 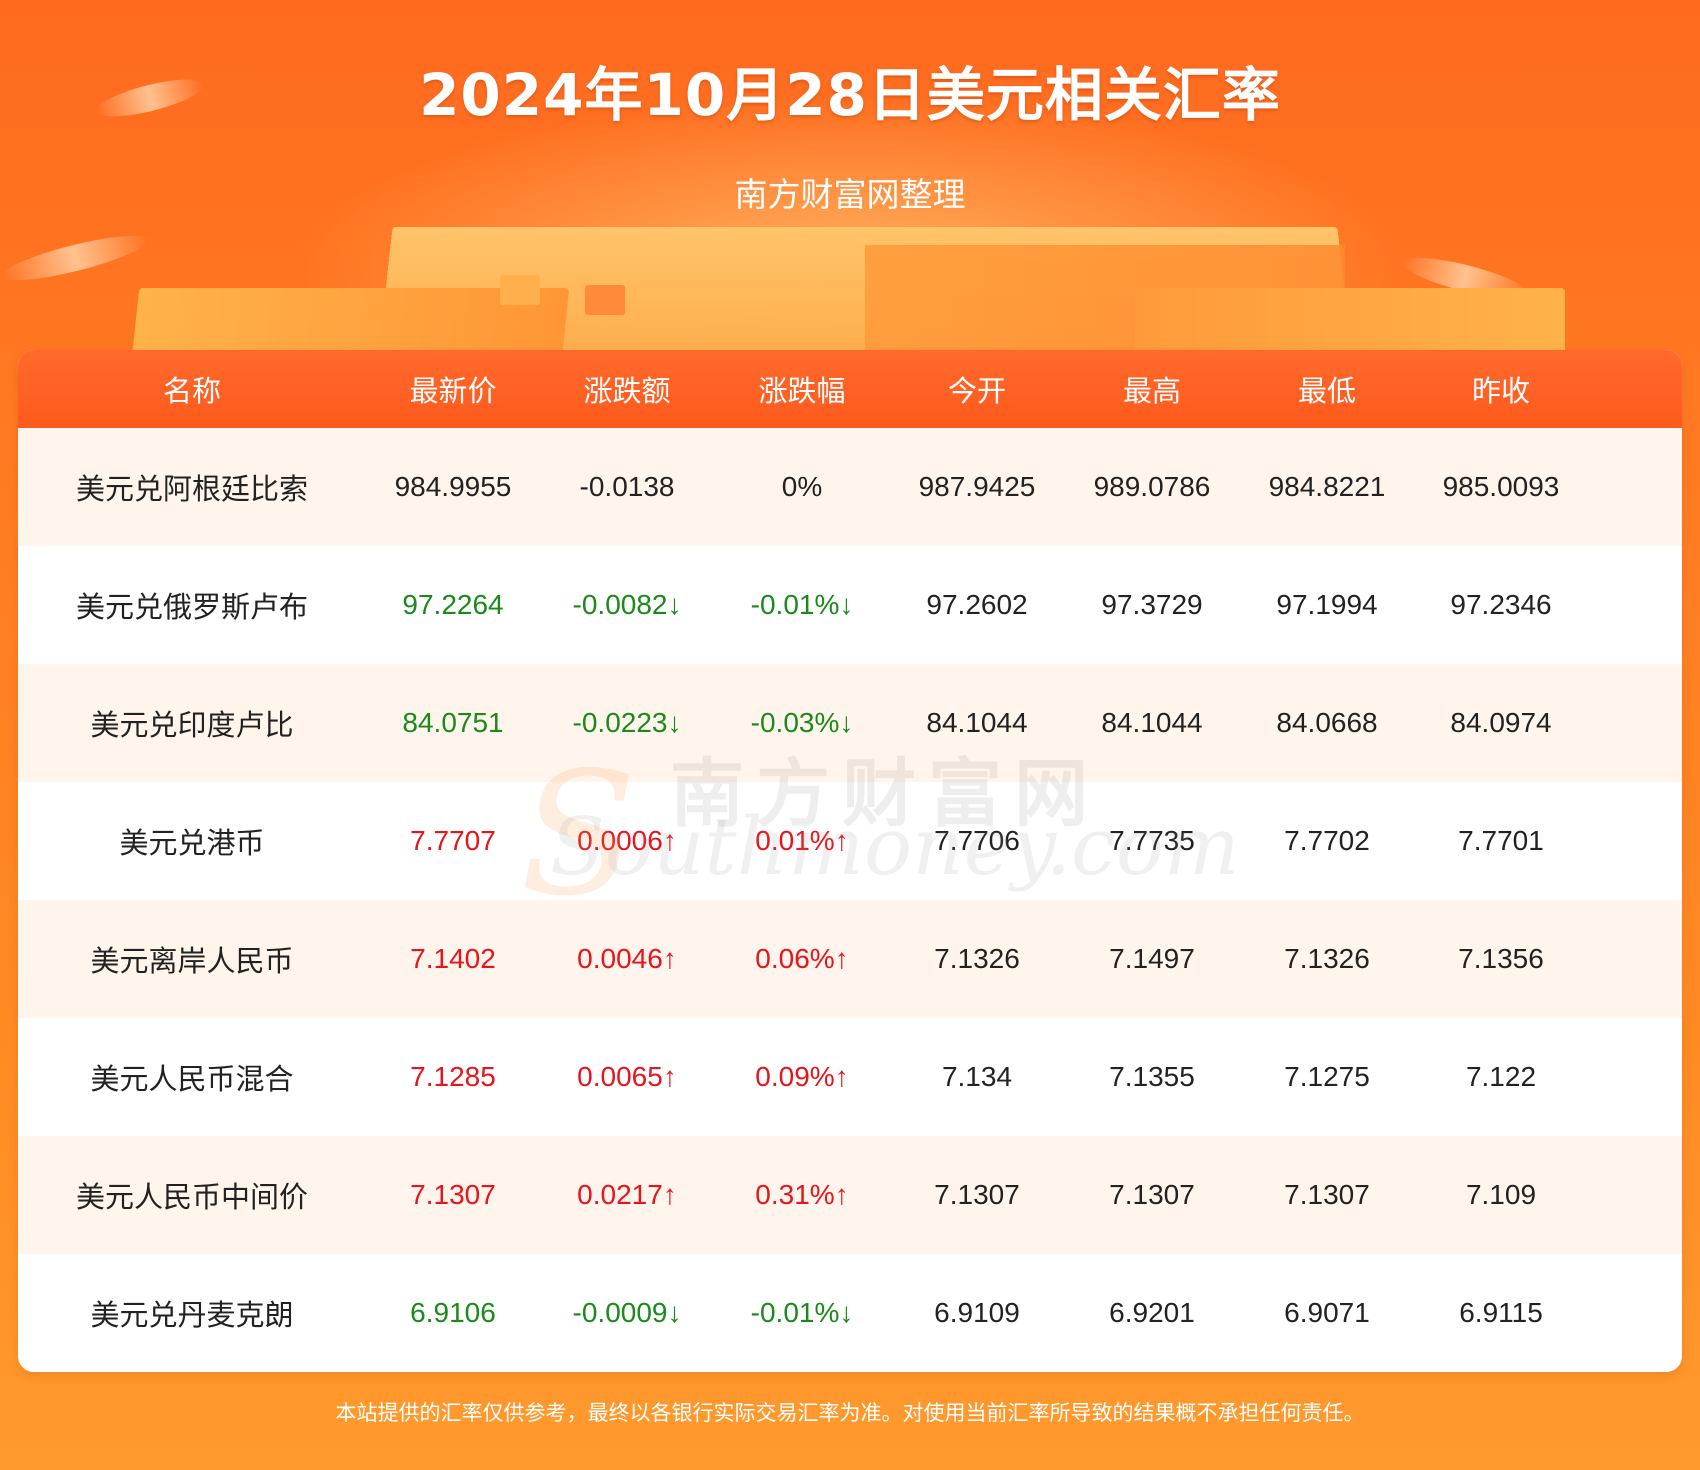 I want to click on column-header: 涨跌额, so click(x=627, y=391).